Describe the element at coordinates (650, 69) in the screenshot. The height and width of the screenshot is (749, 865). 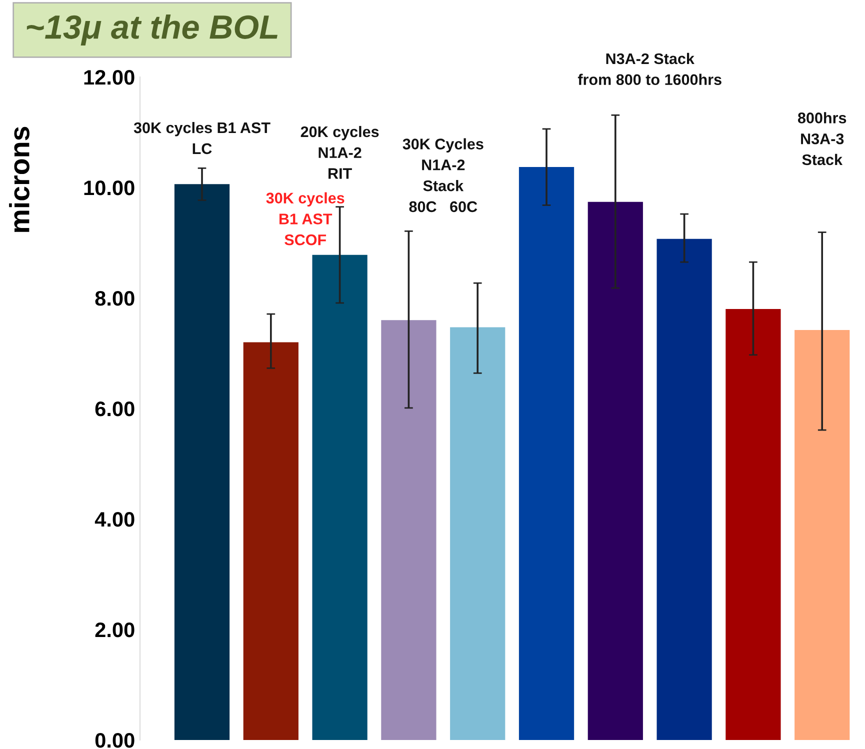
I see `annotation: N3A-2 Stack from 800 to 1600hrs` at that location.